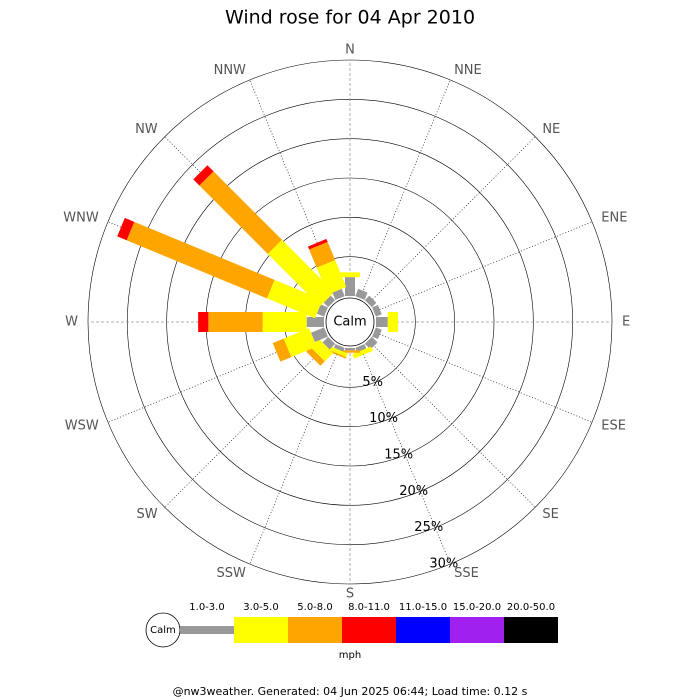 The width and height of the screenshot is (700, 700). Describe the element at coordinates (147, 514) in the screenshot. I see `direction-label: SW` at that location.